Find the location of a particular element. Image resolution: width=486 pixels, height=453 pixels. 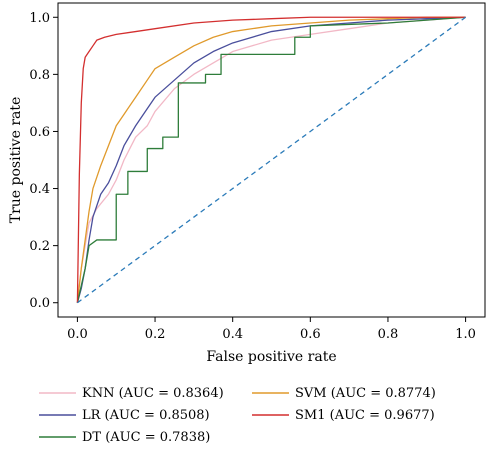

legend-label-lr: LR (AUC = 0.8508) is located at coordinates (146, 415).